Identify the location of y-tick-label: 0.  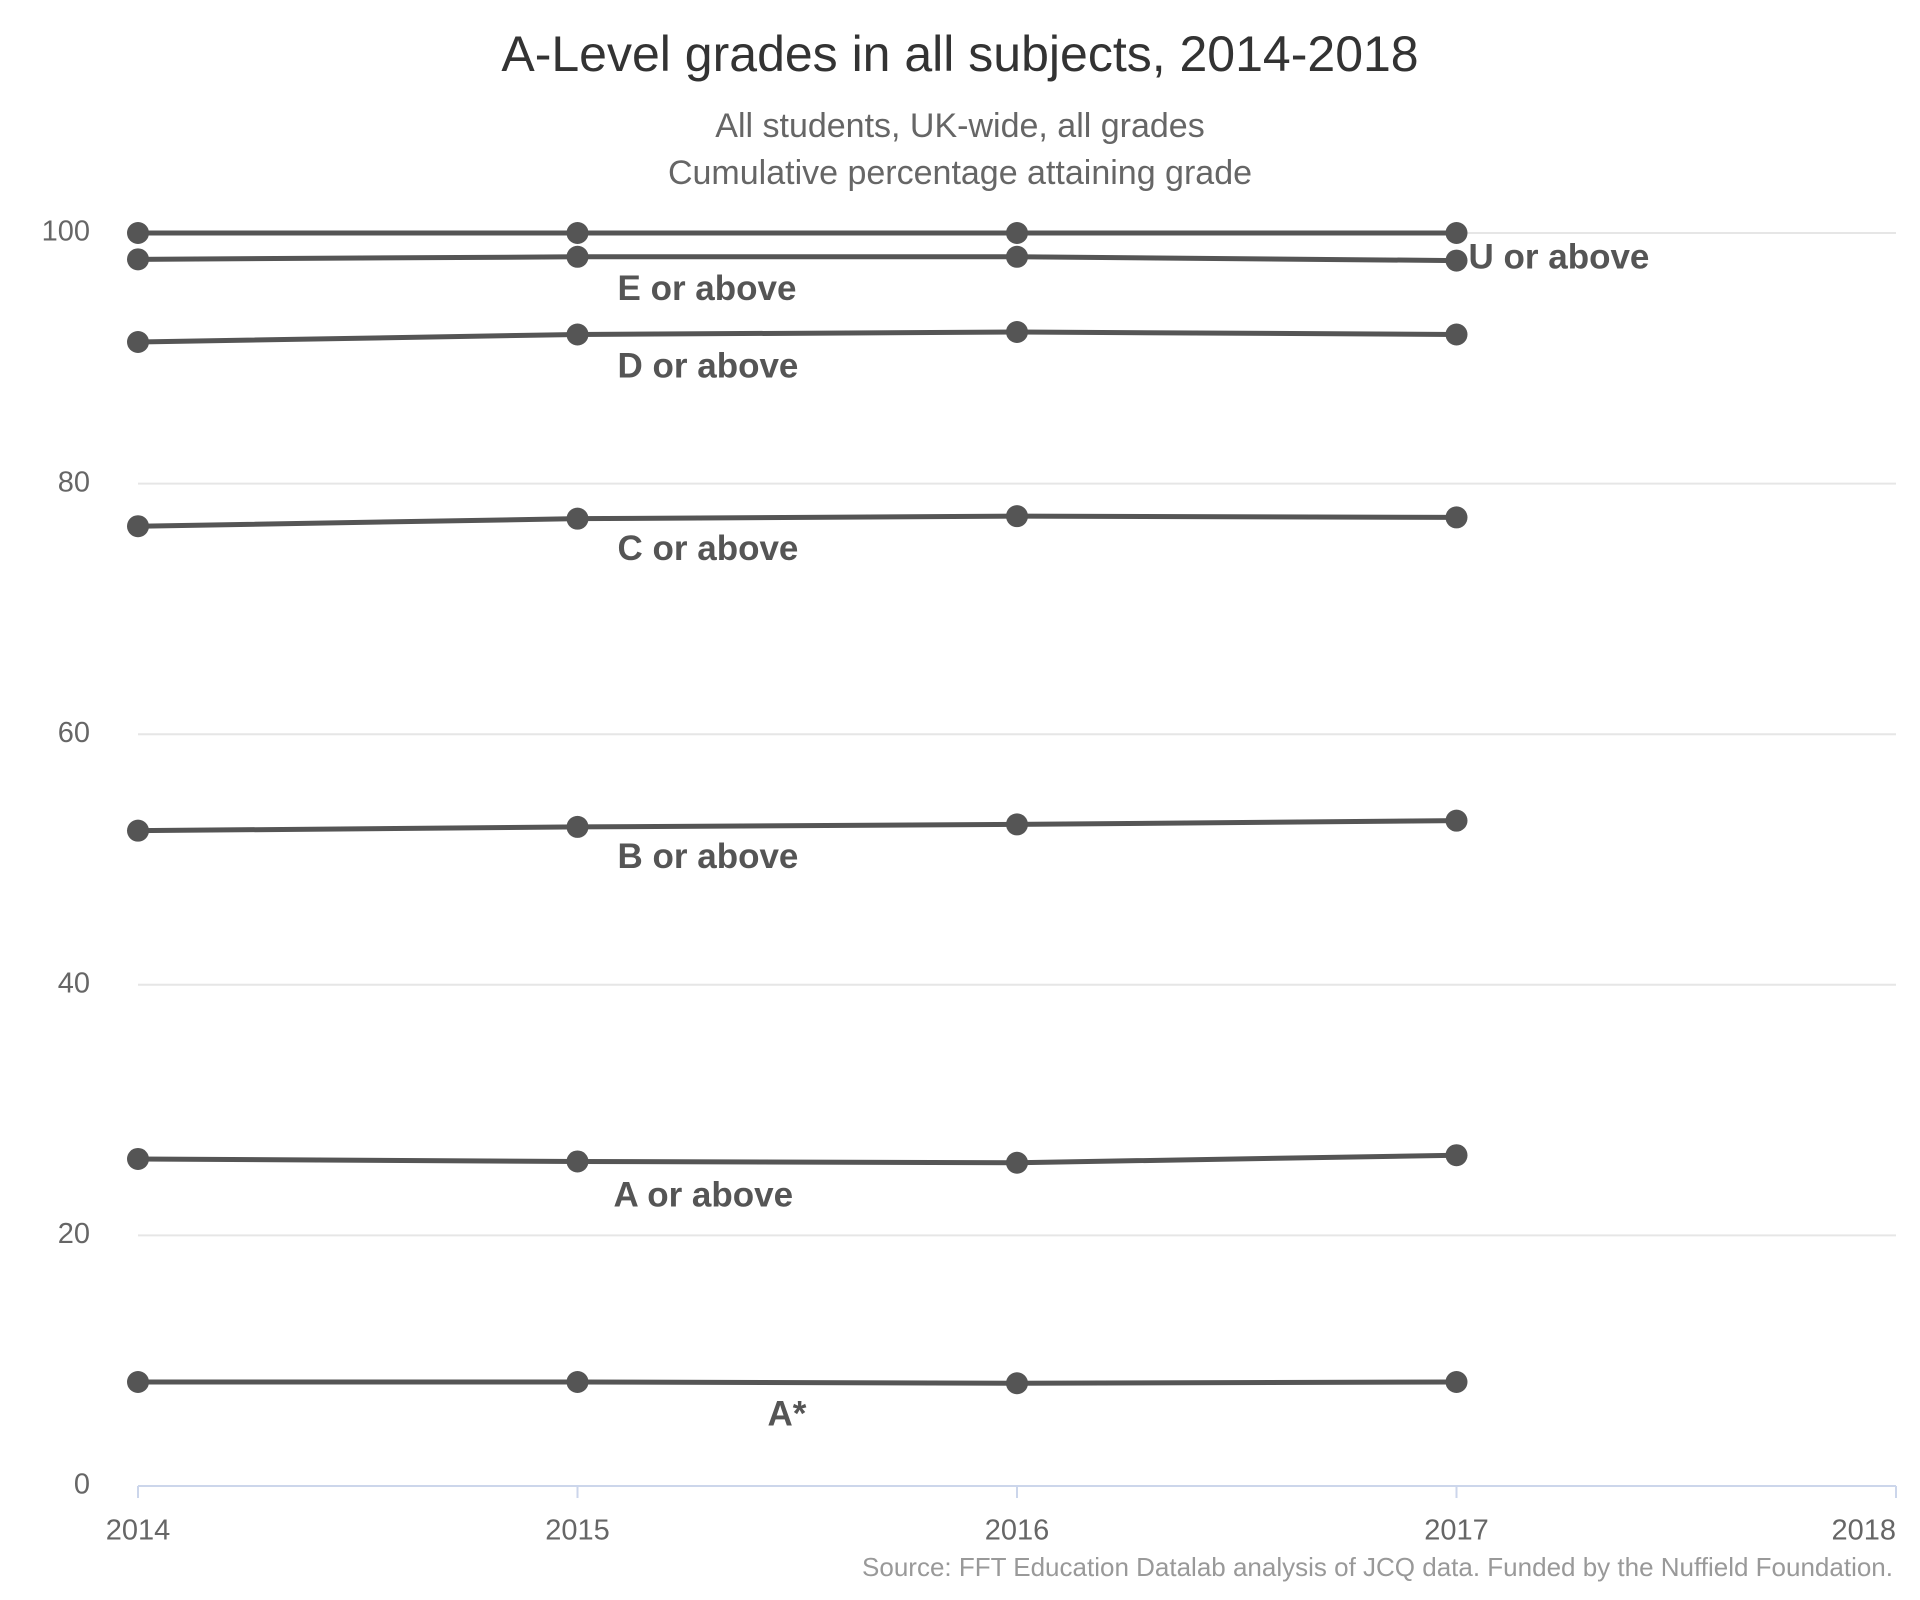
(82, 1485).